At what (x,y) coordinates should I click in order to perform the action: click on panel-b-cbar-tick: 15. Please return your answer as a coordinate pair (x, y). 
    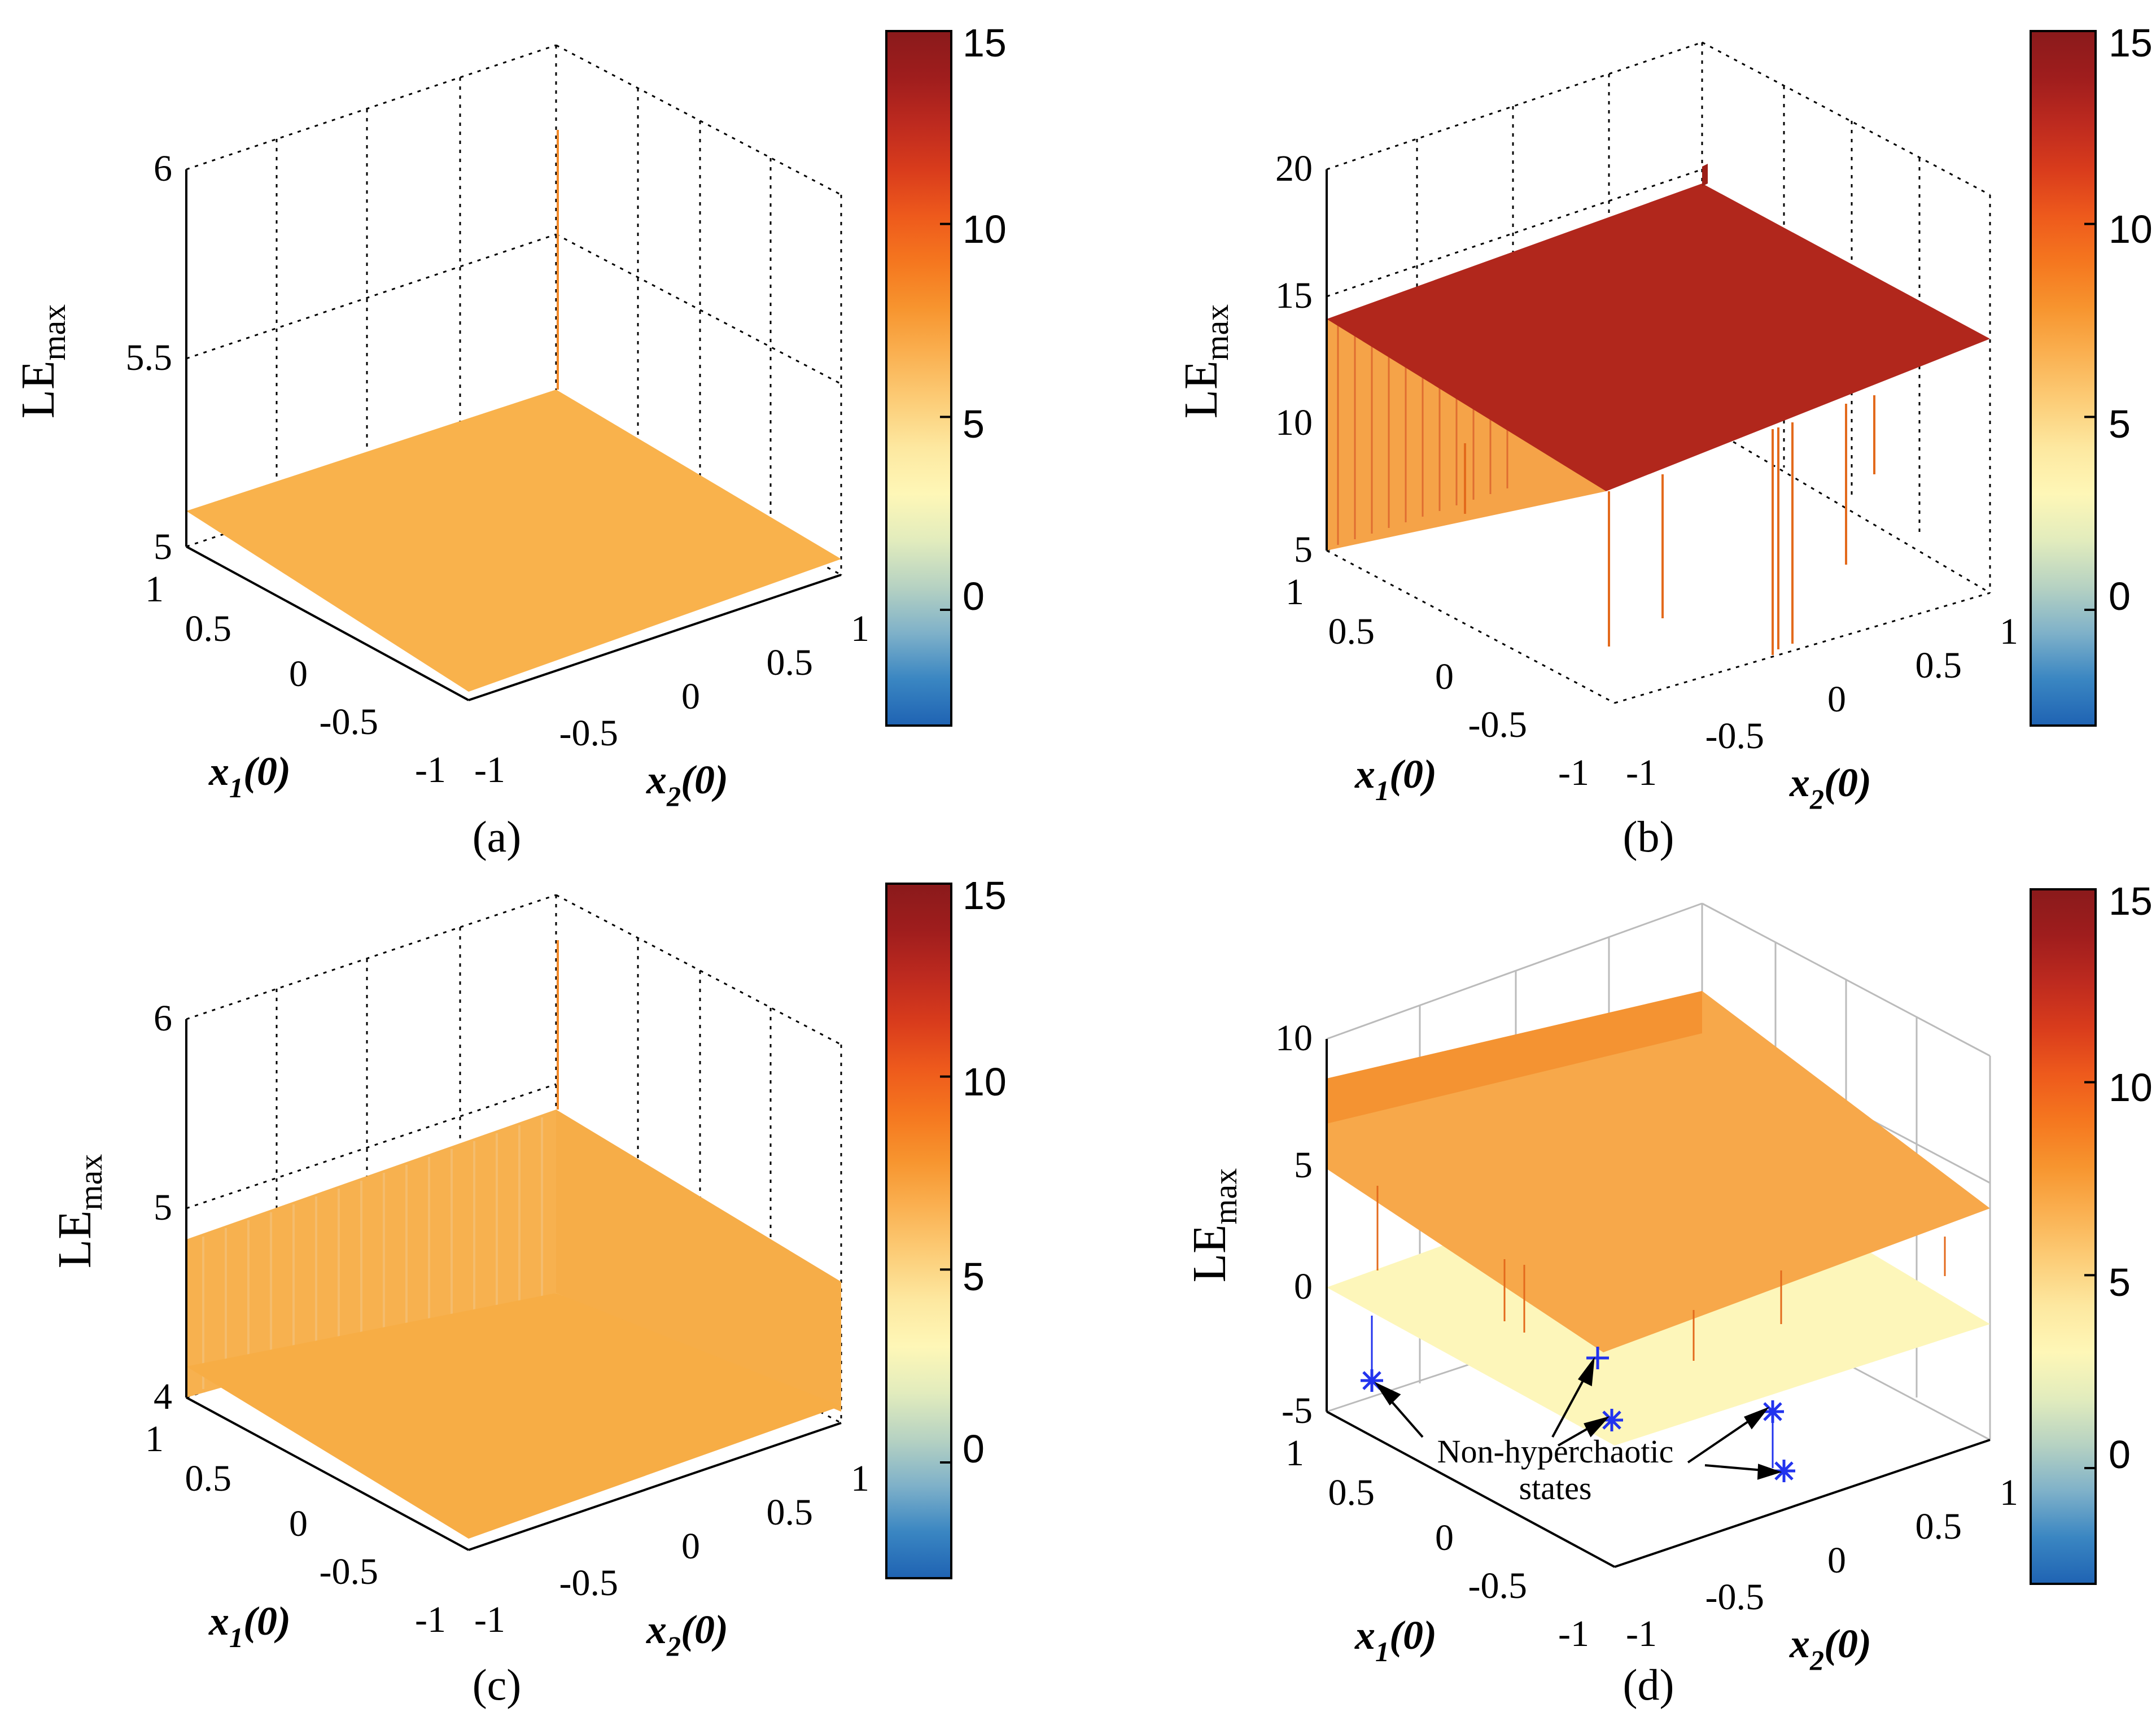
    Looking at the image, I should click on (2131, 43).